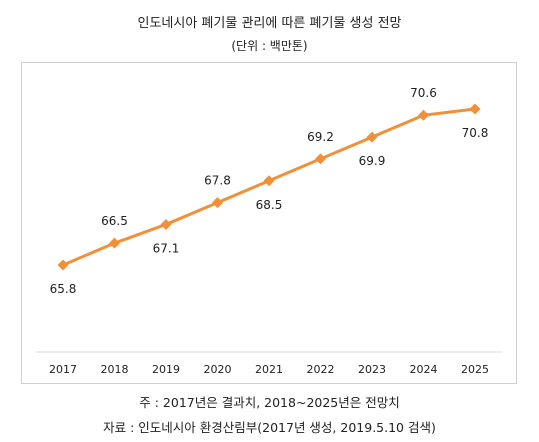 This screenshot has width=539, height=442. I want to click on data-label: 66.5, so click(114, 221).